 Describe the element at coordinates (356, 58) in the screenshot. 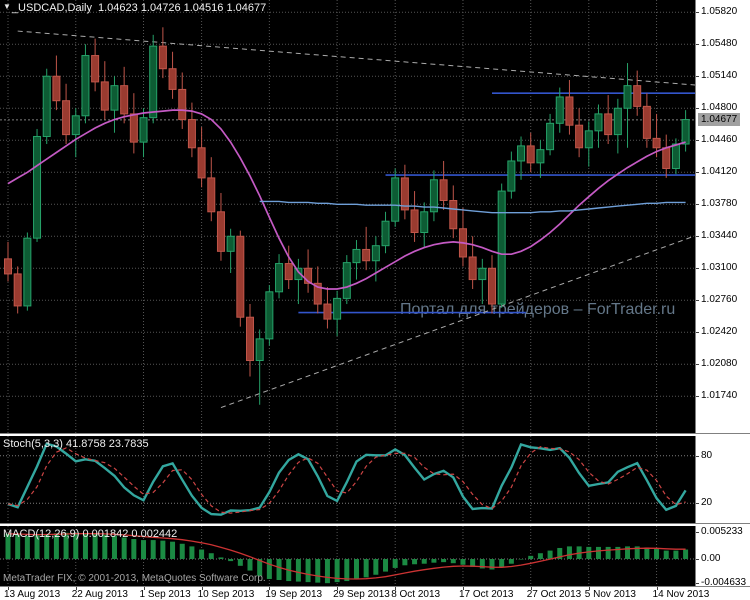

I see `trendline` at that location.